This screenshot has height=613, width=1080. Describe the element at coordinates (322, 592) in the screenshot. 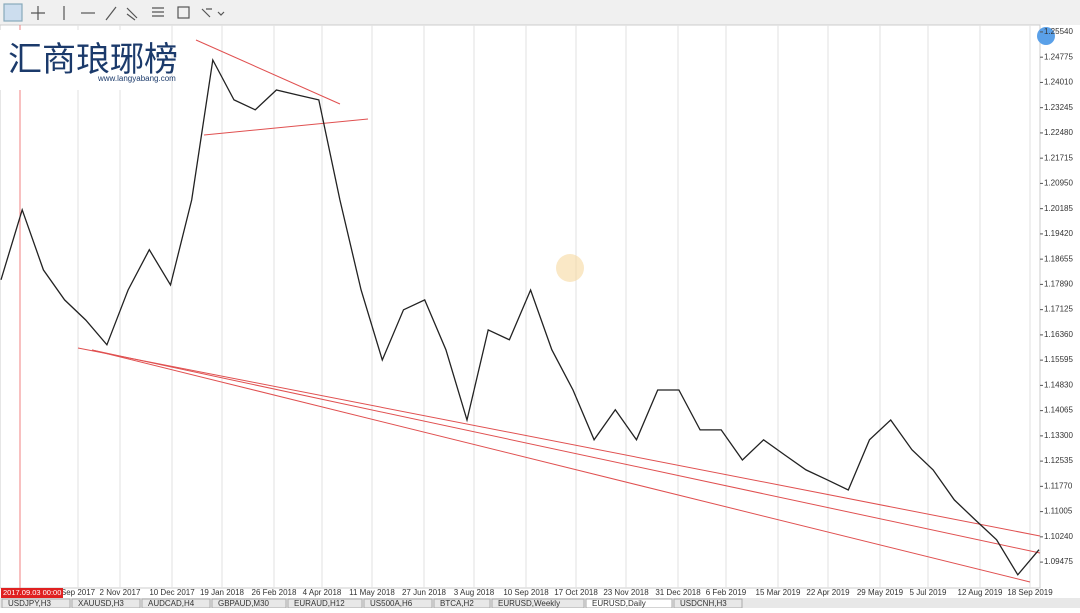

I see `date-label: 4 Apr 2018` at that location.